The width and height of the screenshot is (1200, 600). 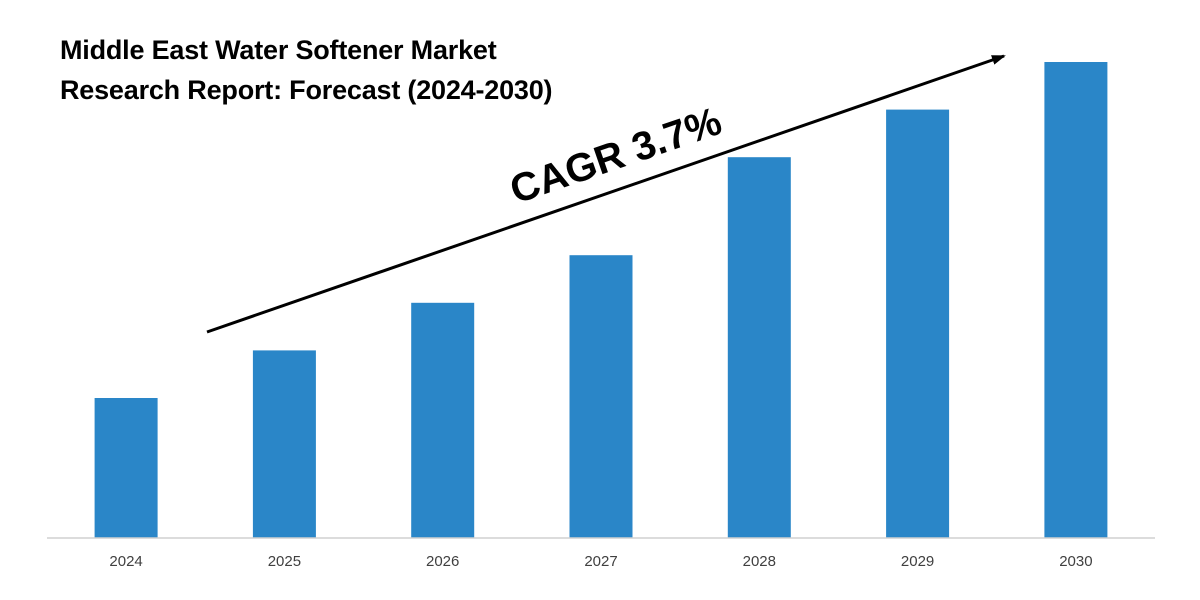 I want to click on chart-title-line-1: Middle East Water Softener Market, so click(x=278, y=50).